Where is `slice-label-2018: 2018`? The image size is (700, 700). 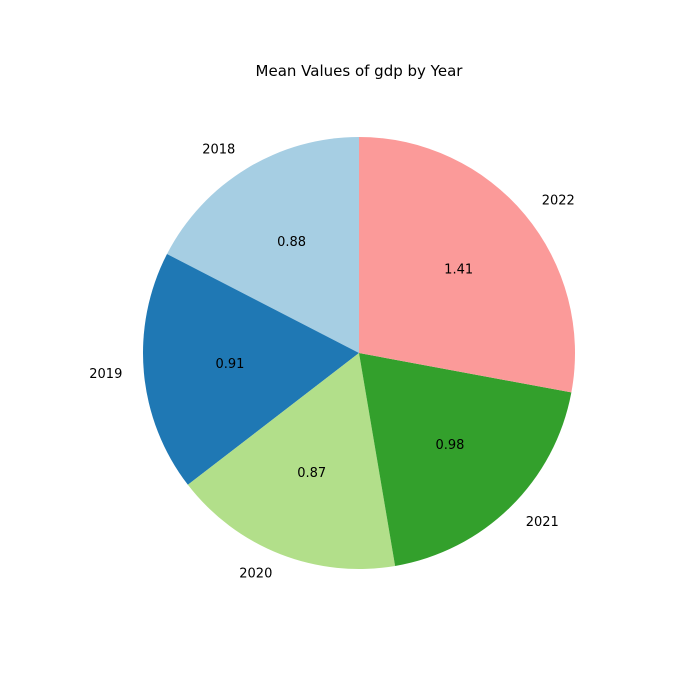 slice-label-2018: 2018 is located at coordinates (218, 150).